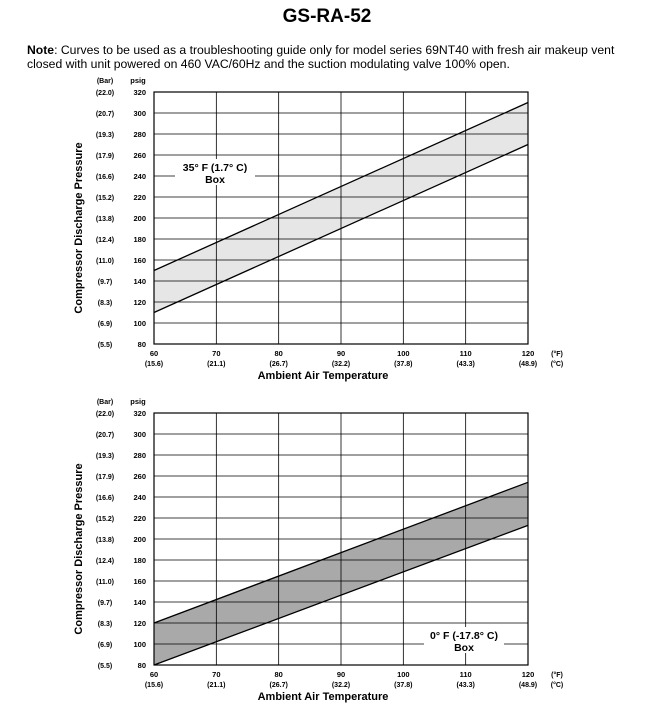 Image resolution: width=654 pixels, height=706 pixels. Describe the element at coordinates (327, 16) in the screenshot. I see `page-title: GS-RA-52` at that location.